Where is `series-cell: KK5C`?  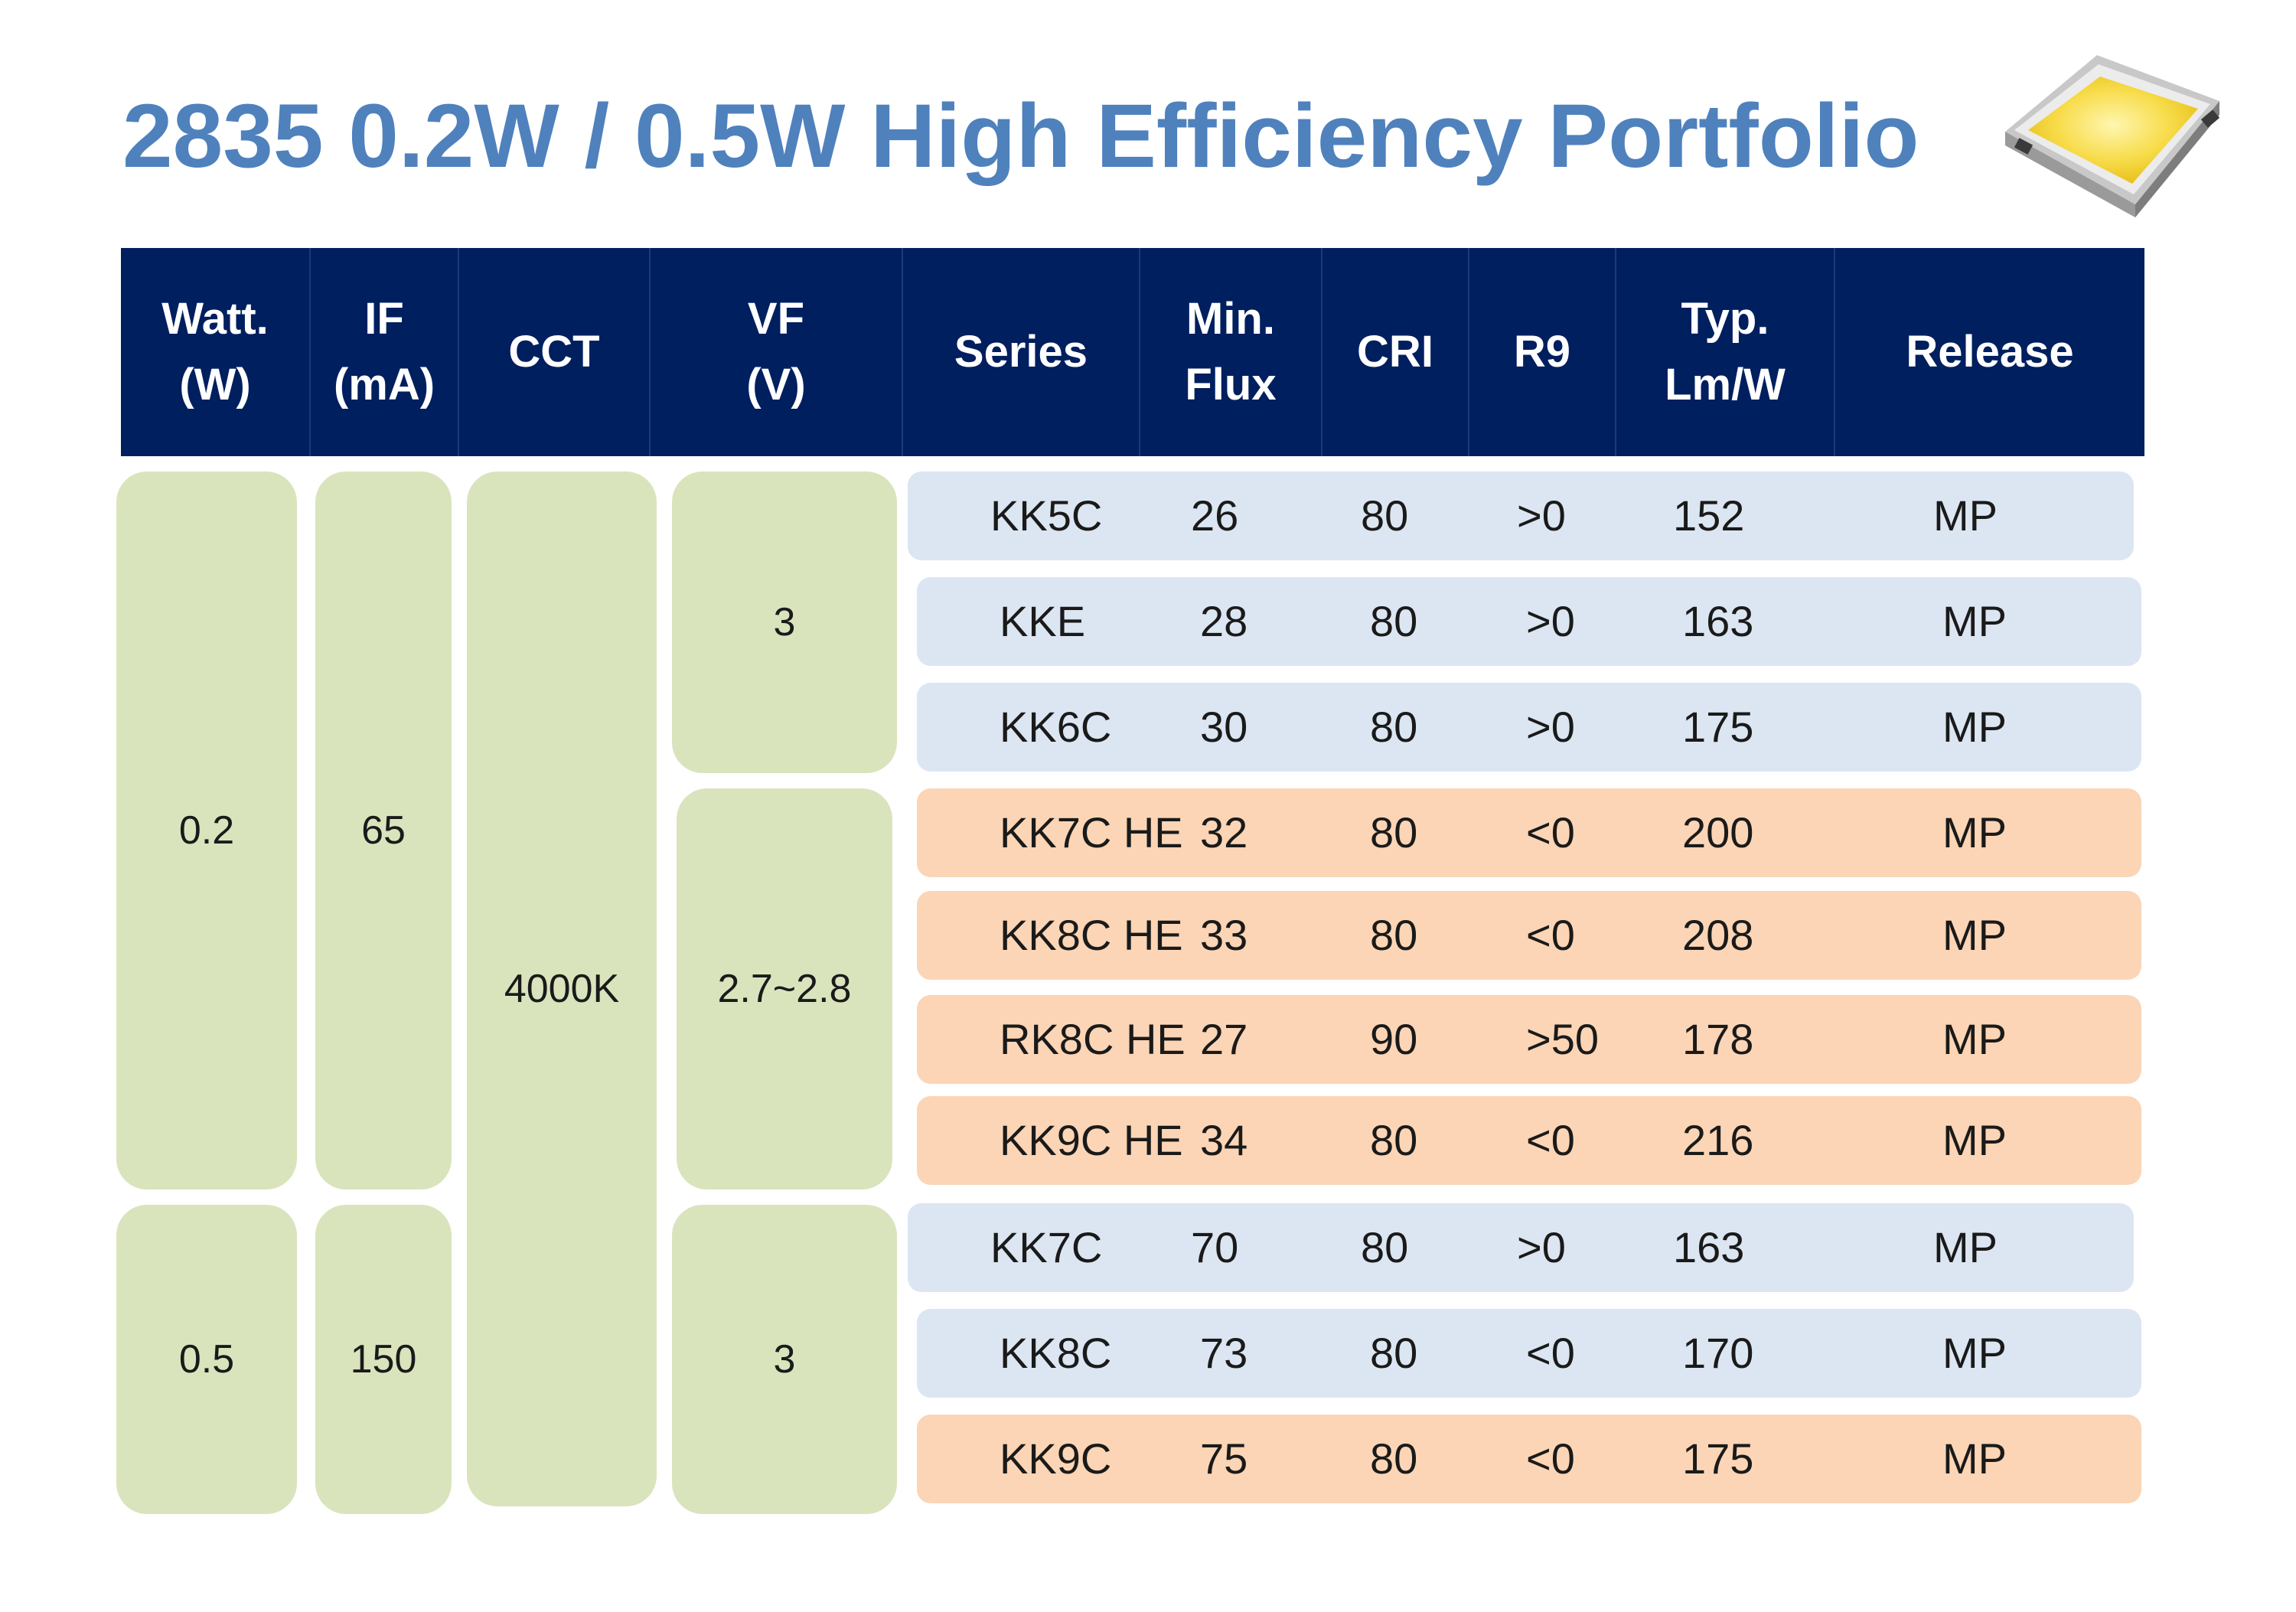 series-cell: KK5C is located at coordinates (1046, 515).